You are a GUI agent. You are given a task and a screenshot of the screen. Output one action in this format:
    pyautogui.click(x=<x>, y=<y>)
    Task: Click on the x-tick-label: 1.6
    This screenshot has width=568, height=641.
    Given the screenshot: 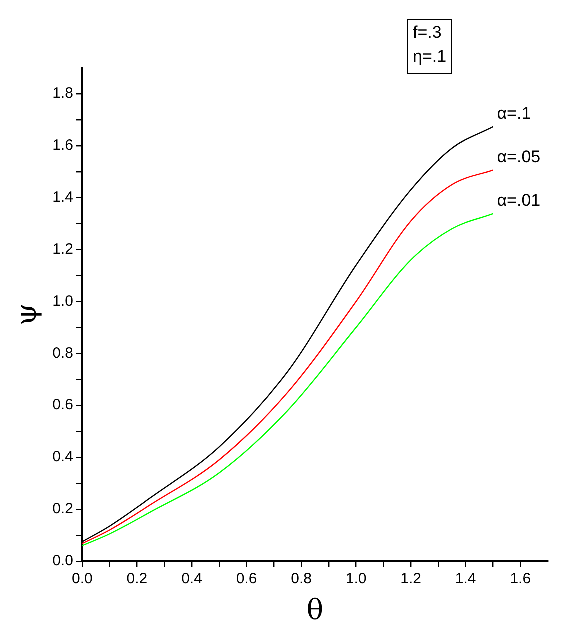 What is the action you would take?
    pyautogui.click(x=521, y=579)
    